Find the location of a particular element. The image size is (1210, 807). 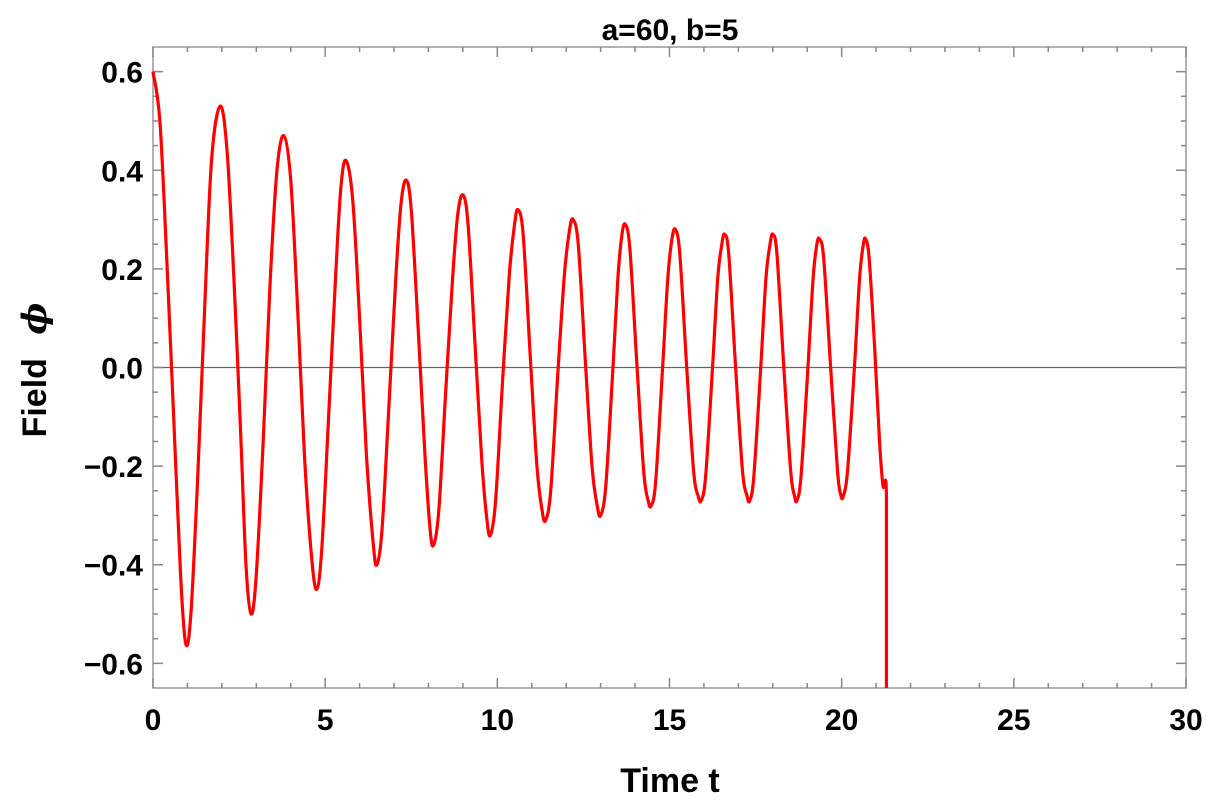

y-axis-label-text: Field is located at coordinates (35, 397).